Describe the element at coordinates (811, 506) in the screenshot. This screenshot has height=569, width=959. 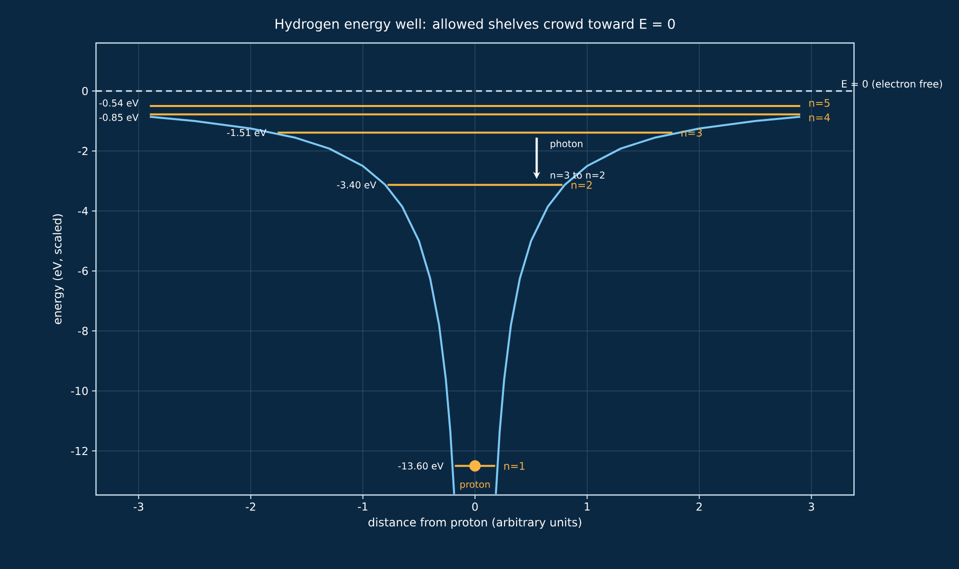
I see `x-tick-label: 3` at that location.